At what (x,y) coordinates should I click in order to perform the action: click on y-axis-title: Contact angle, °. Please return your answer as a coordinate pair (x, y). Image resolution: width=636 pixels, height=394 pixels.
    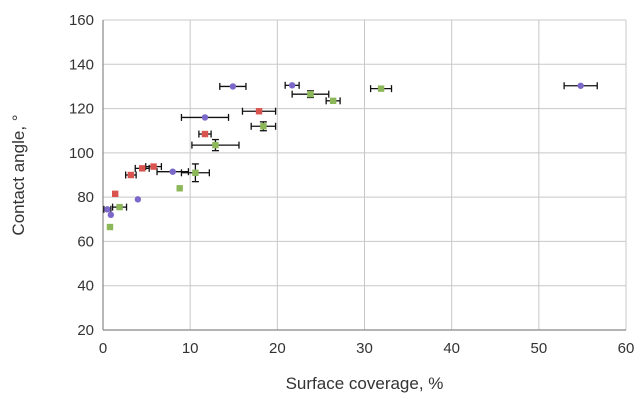
    Looking at the image, I should click on (18, 174).